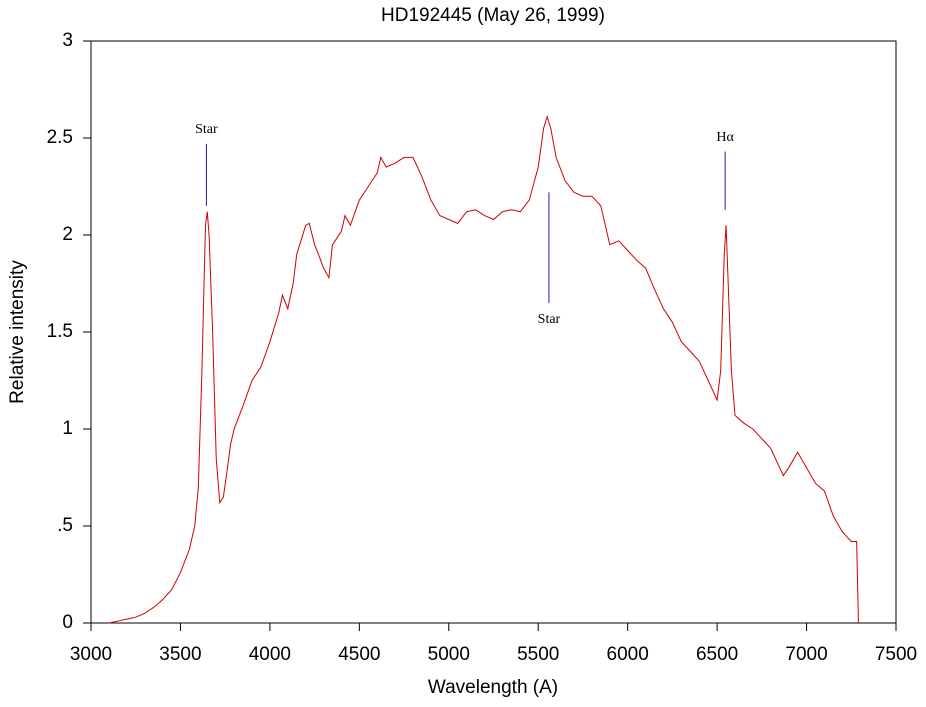 This screenshot has width=926, height=707. What do you see at coordinates (67, 40) in the screenshot?
I see `y-tick-label: 3` at bounding box center [67, 40].